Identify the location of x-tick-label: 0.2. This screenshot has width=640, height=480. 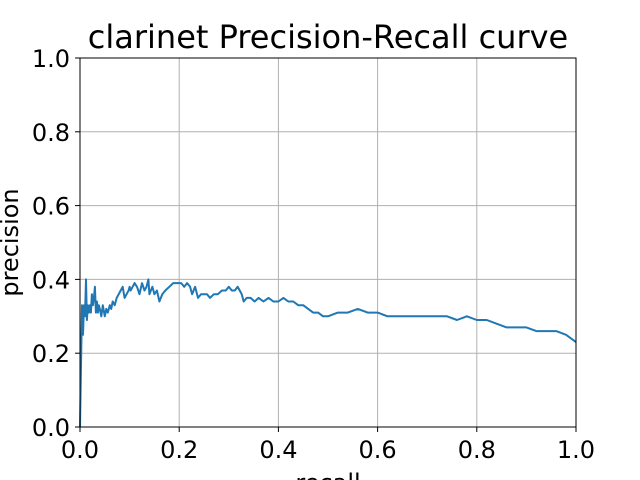
(179, 450).